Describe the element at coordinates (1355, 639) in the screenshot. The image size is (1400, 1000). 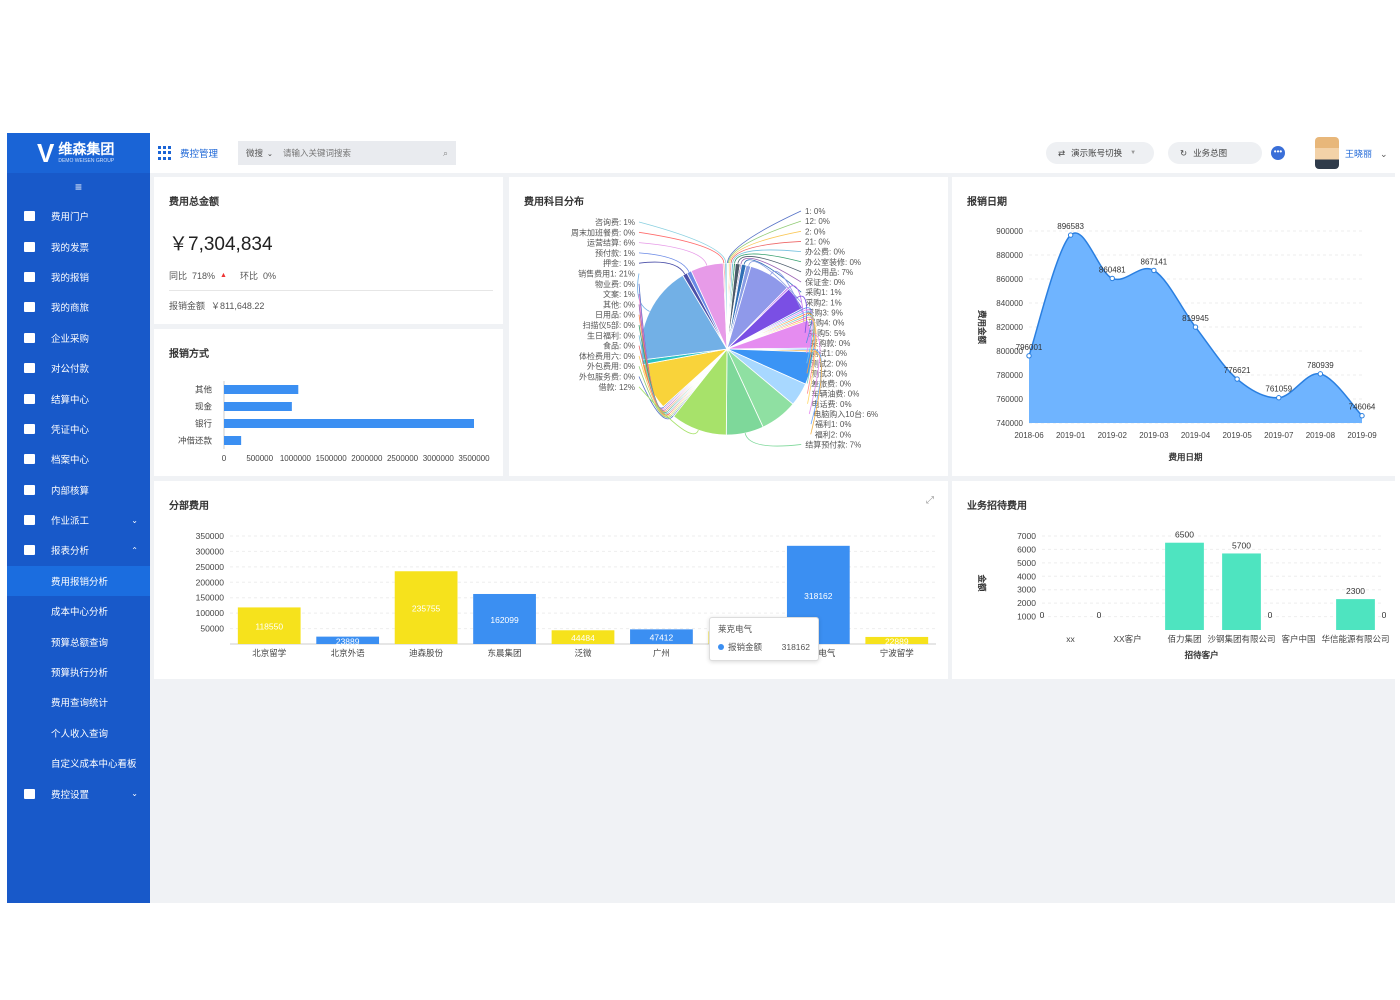
I see `x-tick-label: 华信能源有限公司` at that location.